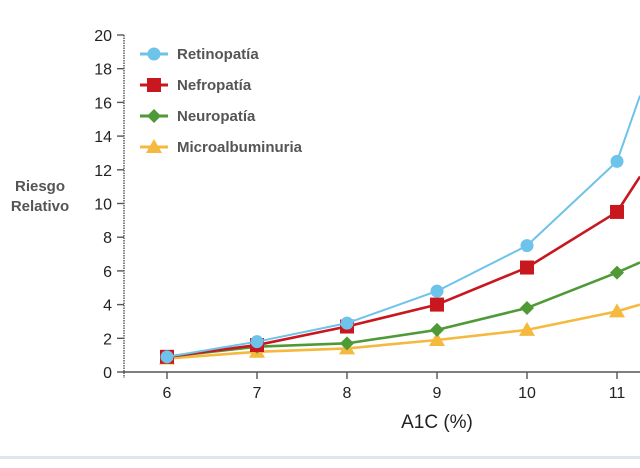 The height and width of the screenshot is (468, 640). I want to click on legend-item: Microalbuminuria, so click(221, 147).